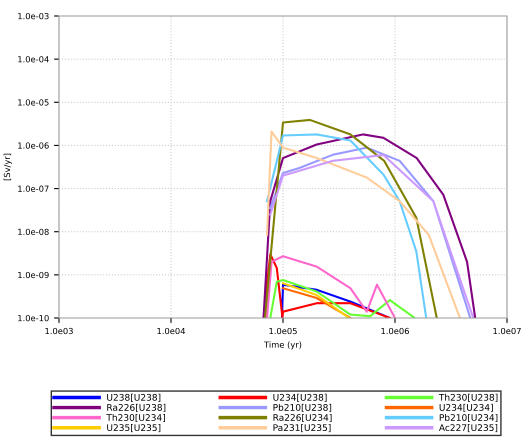  Describe the element at coordinates (135, 418) in the screenshot. I see `legend-label: Th230[U234]` at that location.